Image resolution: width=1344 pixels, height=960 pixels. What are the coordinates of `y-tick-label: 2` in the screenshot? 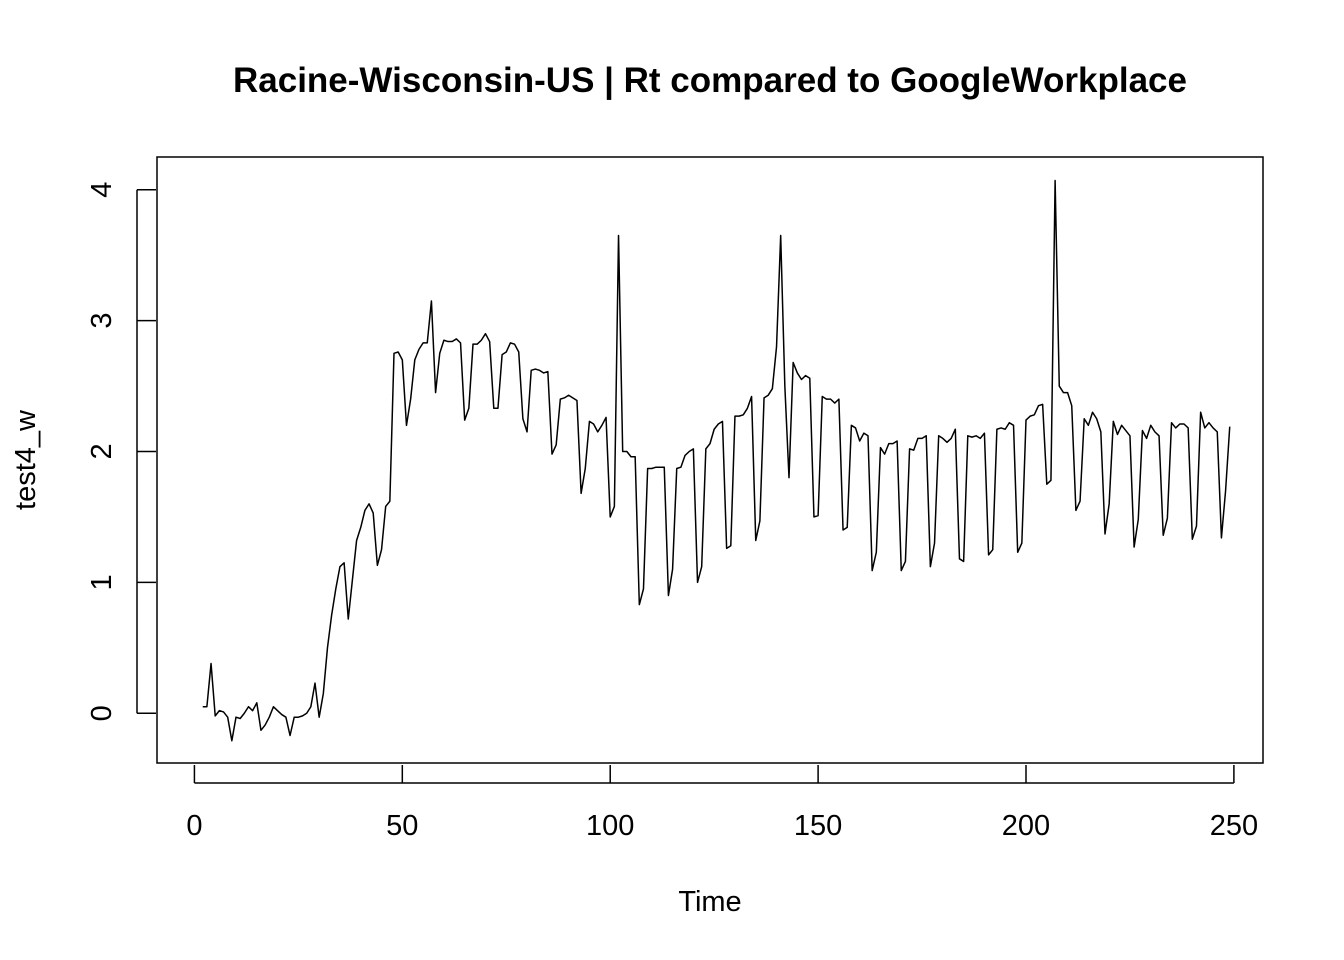 It's located at (102, 451).